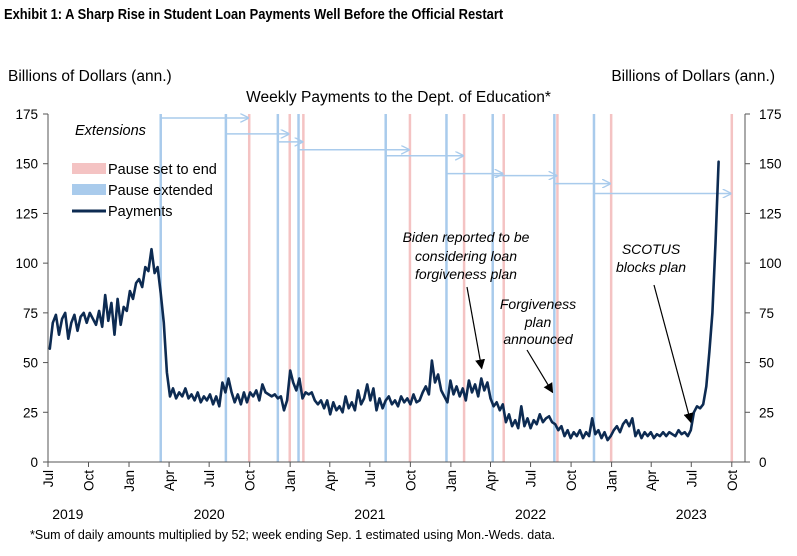 The image size is (797, 556). I want to click on y-tick-label-right: 175, so click(770, 114).